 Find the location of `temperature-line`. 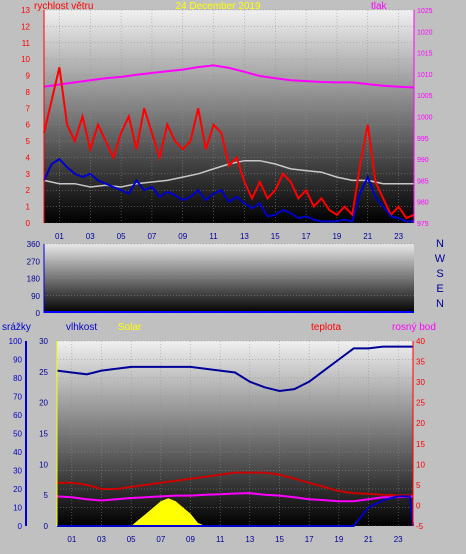

temperature-line is located at coordinates (235, 484).